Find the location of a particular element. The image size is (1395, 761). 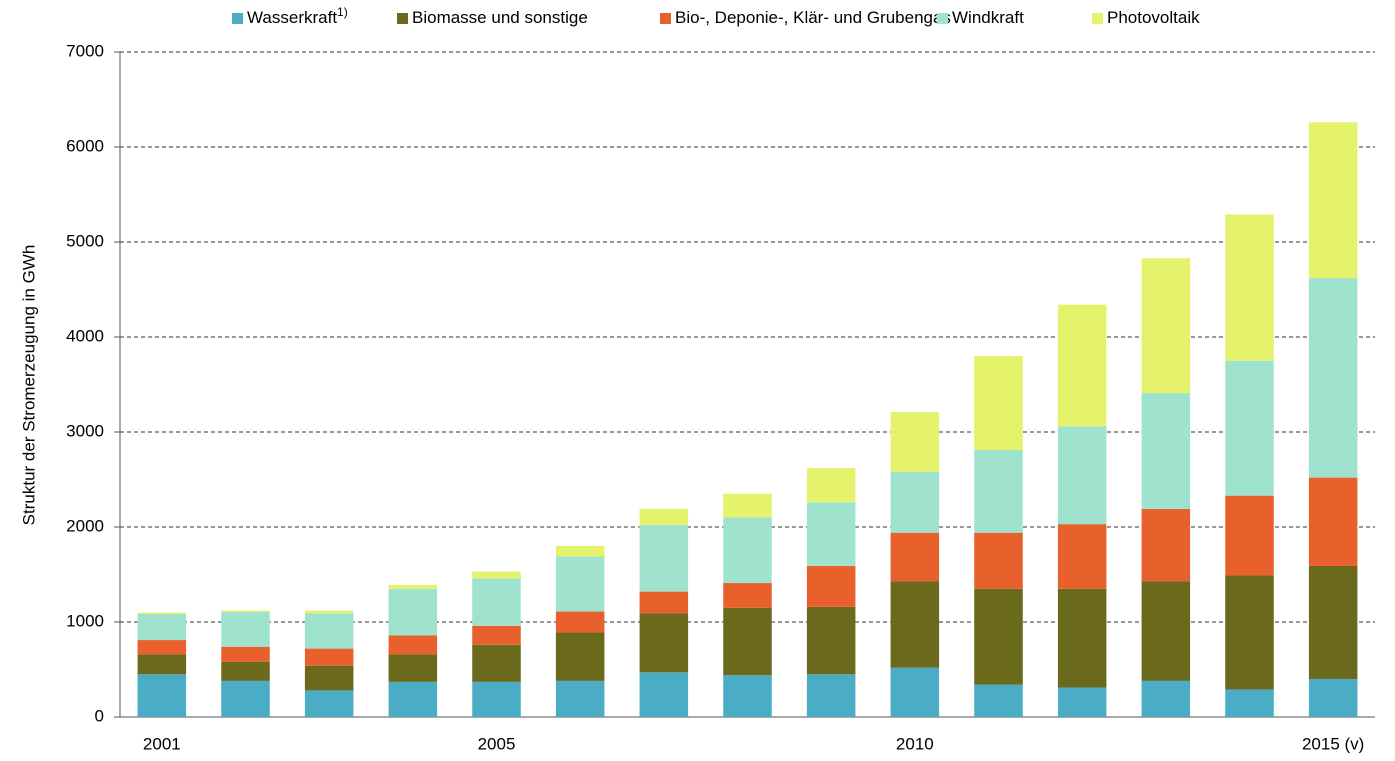

legend-label: Wasserkraft1) is located at coordinates (297, 16).